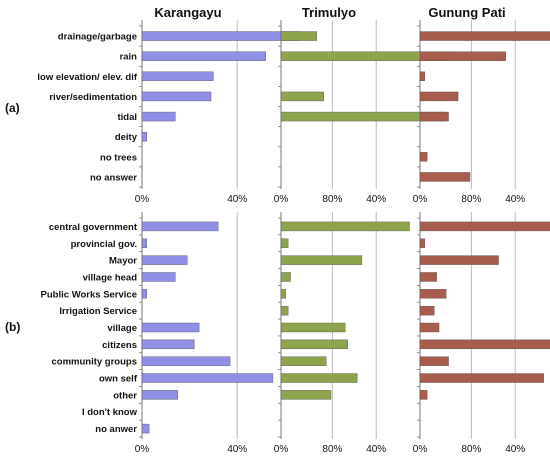  What do you see at coordinates (314, 344) in the screenshot?
I see `bar-trimulyo-citizens` at bounding box center [314, 344].